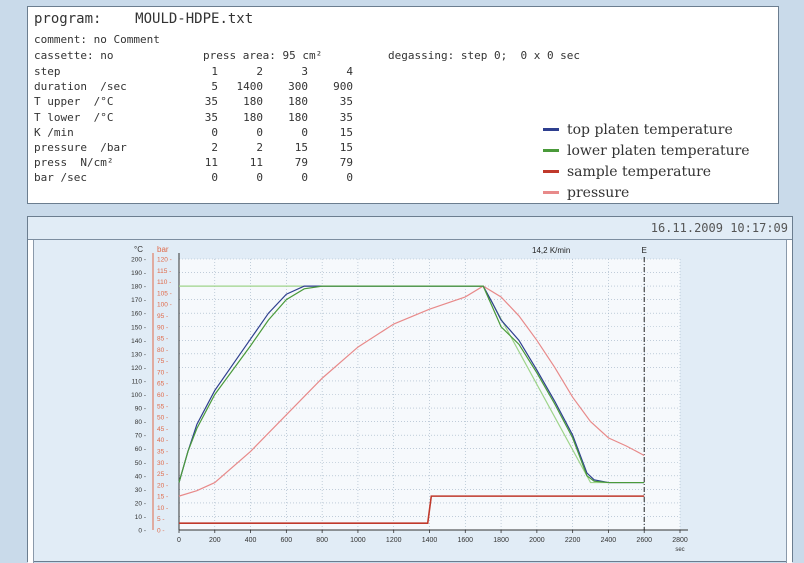  What do you see at coordinates (573, 540) in the screenshot?
I see `x-tick-label: 2200` at bounding box center [573, 540].